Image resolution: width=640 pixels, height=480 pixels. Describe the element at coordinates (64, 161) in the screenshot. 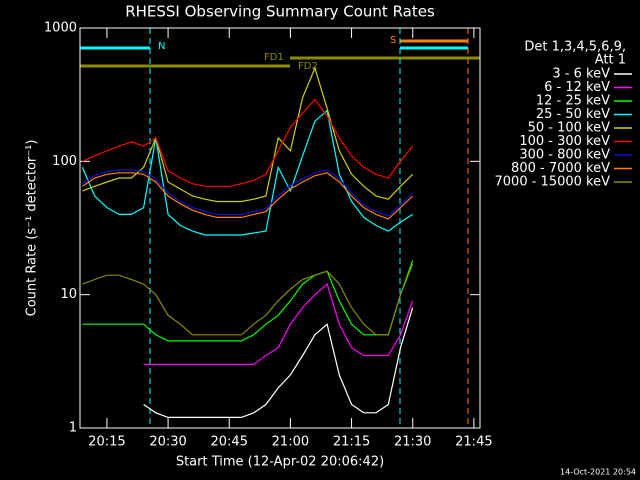

I see `y-tick-label: 100` at that location.